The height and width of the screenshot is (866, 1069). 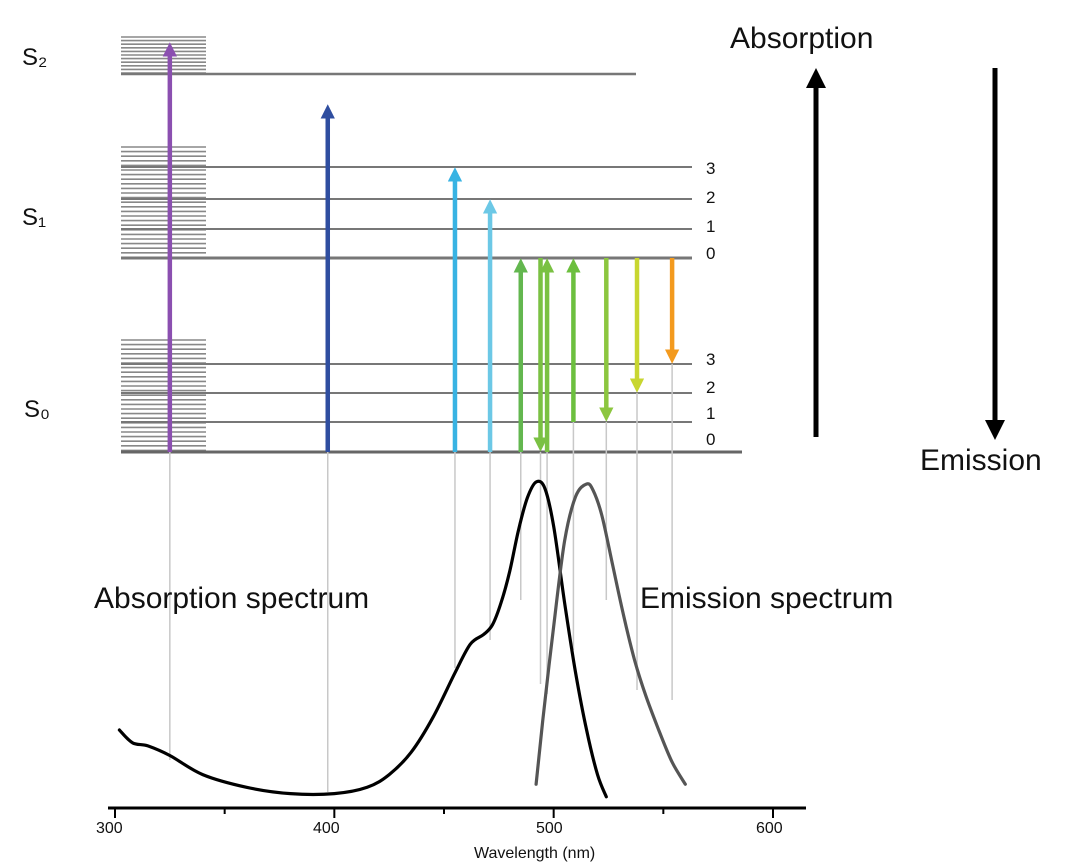 I want to click on emission-spectrum-label: Emission spectrum, so click(x=767, y=598).